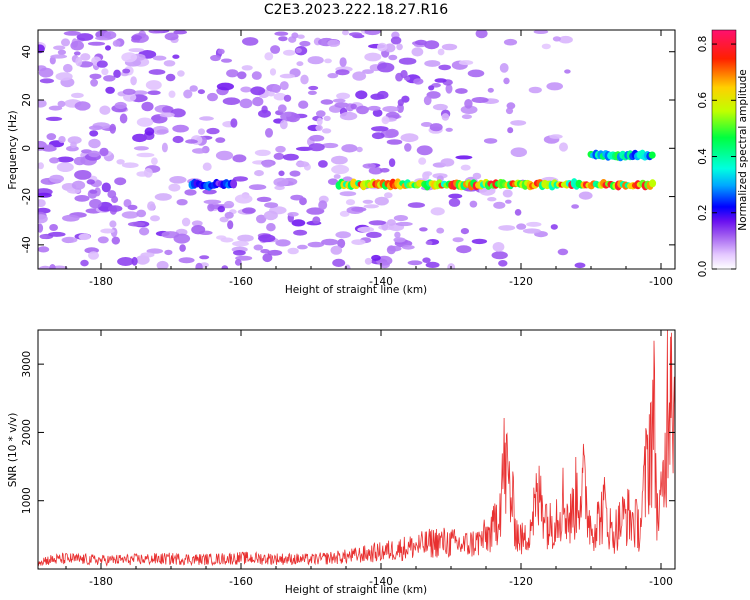 The width and height of the screenshot is (750, 600). Describe the element at coordinates (521, 582) in the screenshot. I see `x-tick-label: -120` at that location.